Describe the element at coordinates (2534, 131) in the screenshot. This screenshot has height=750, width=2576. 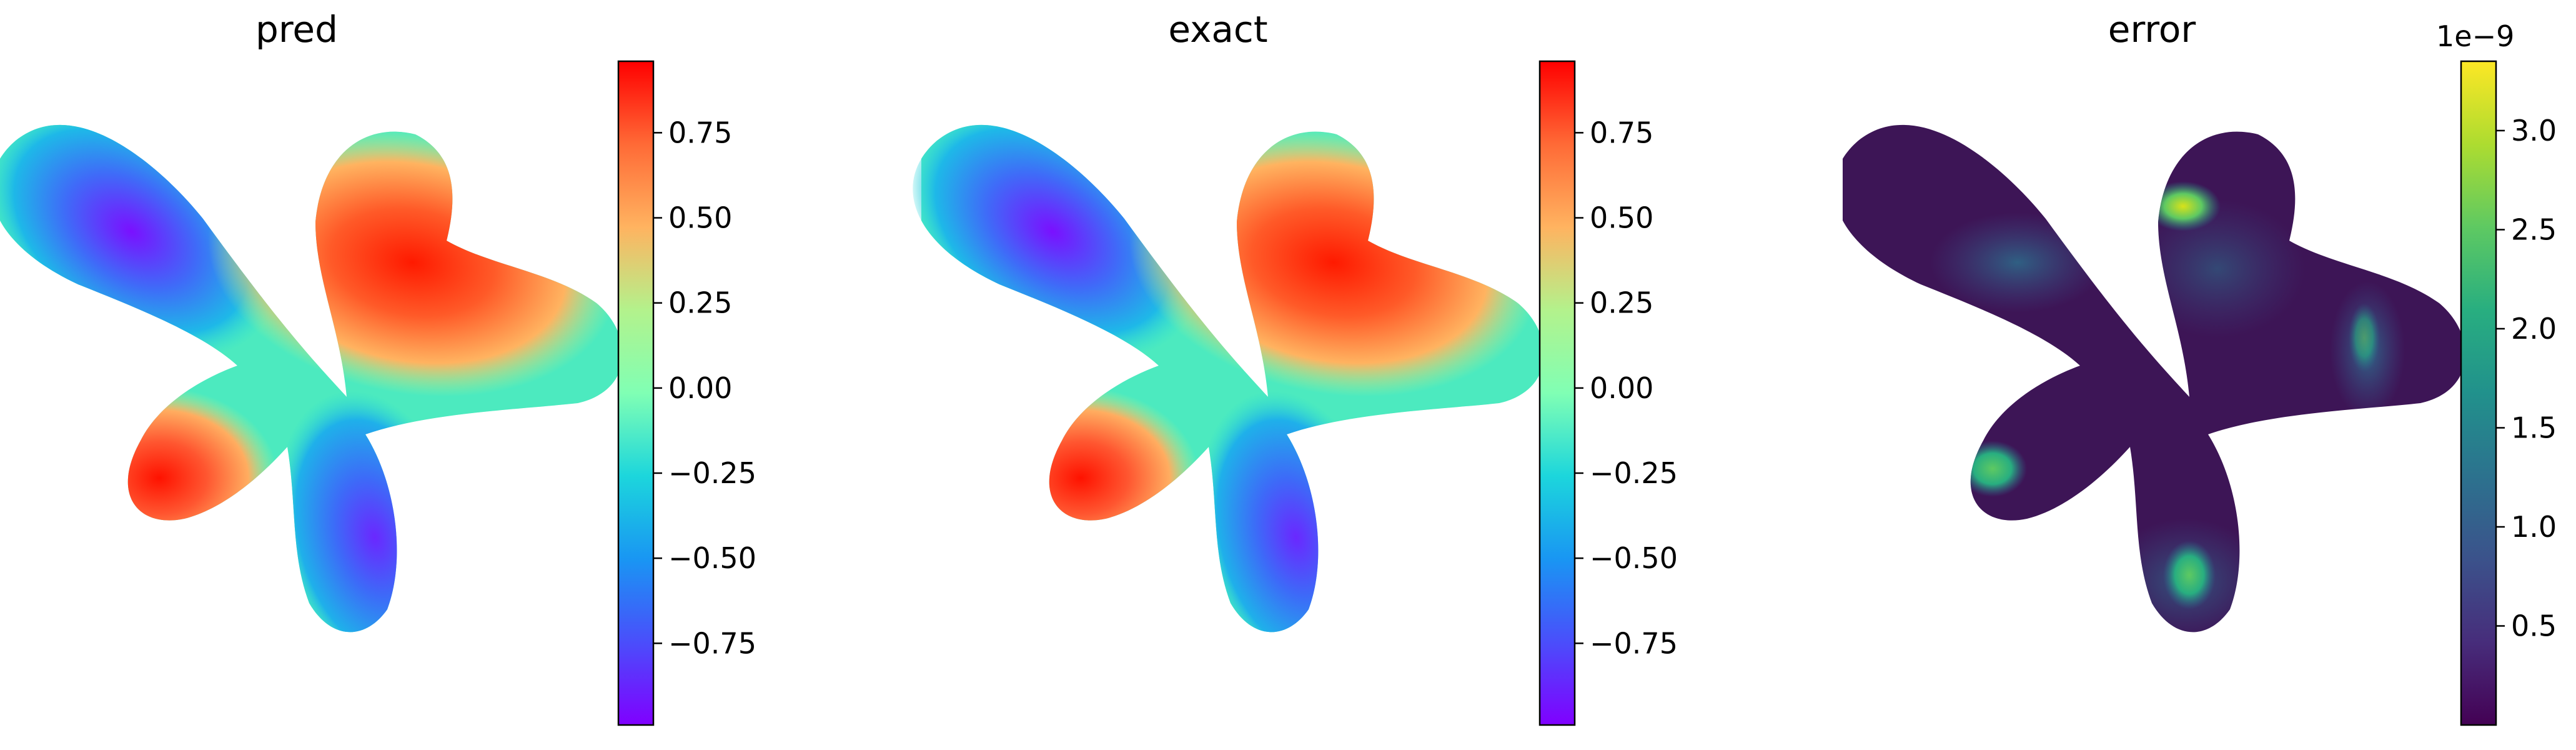
I see `colorbar-tick-label: 3.0` at that location.